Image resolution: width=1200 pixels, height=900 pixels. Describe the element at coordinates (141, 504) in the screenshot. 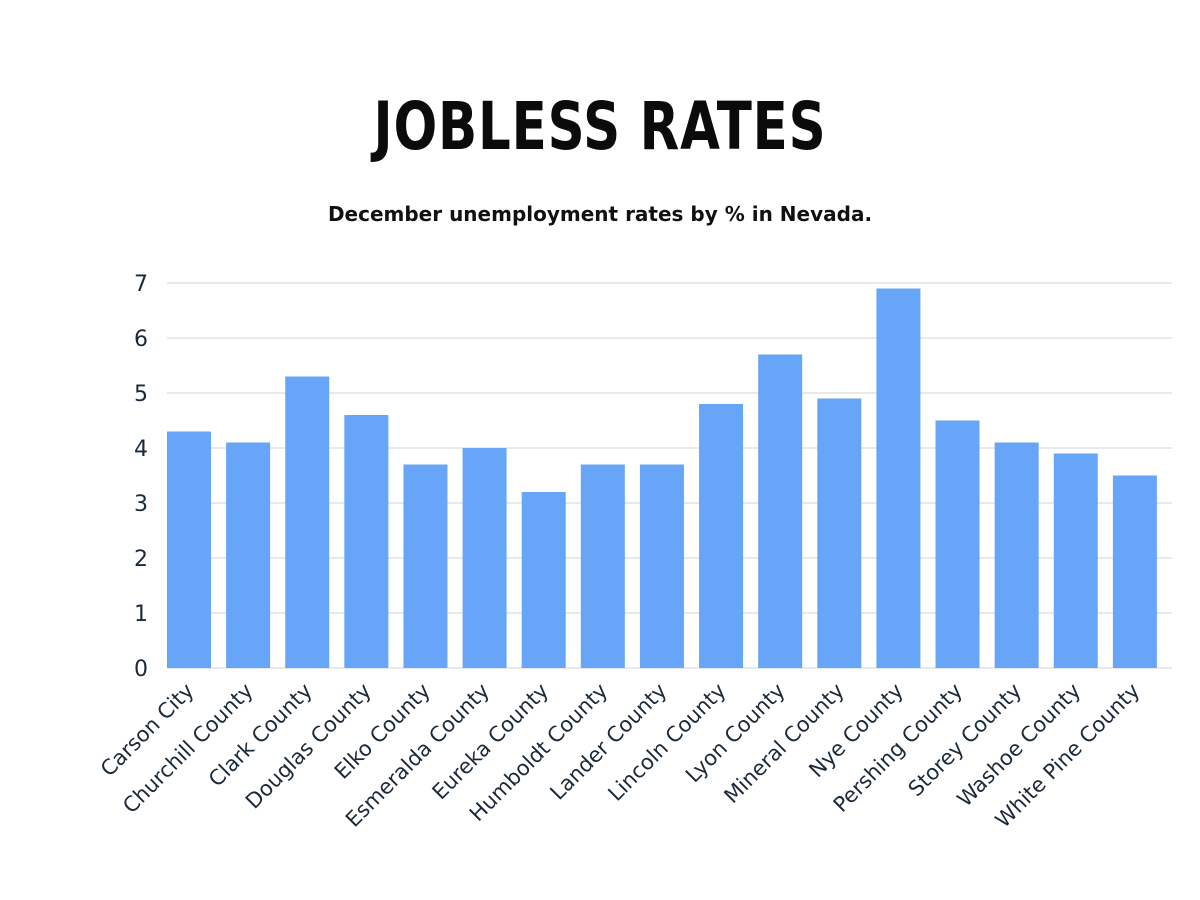

I see `y-tick-label: 3` at that location.